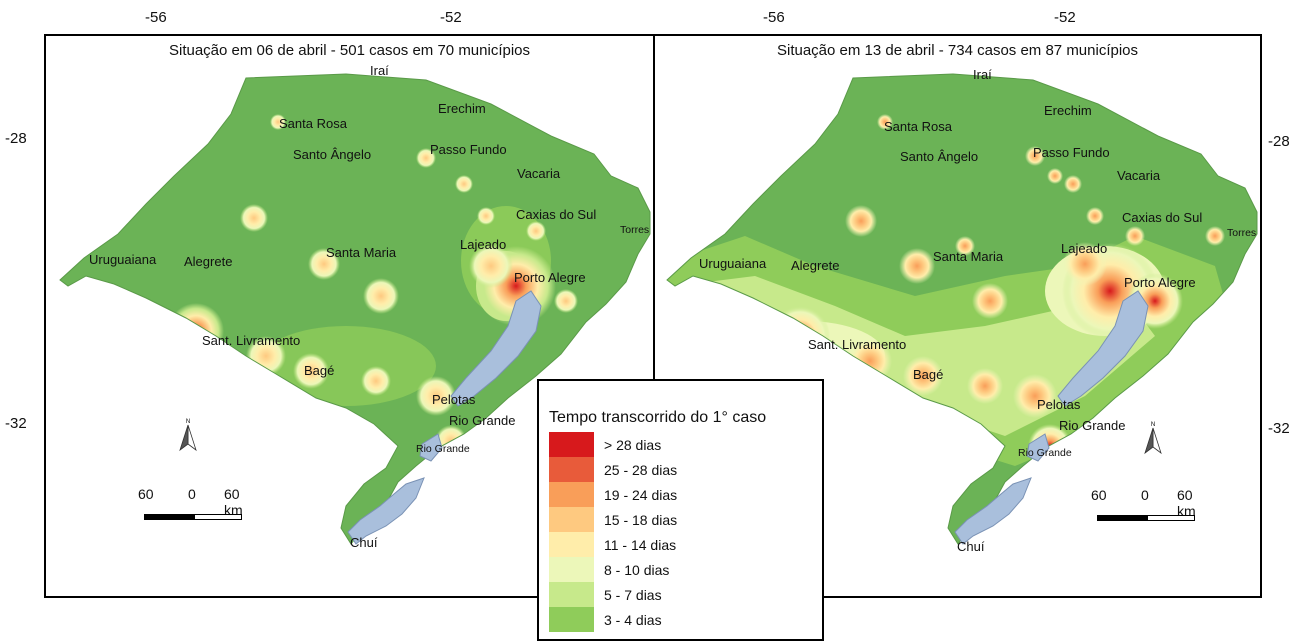 This screenshot has width=1311, height=641. Describe the element at coordinates (16, 138) in the screenshot. I see `lat-tick-28-left: -28` at that location.